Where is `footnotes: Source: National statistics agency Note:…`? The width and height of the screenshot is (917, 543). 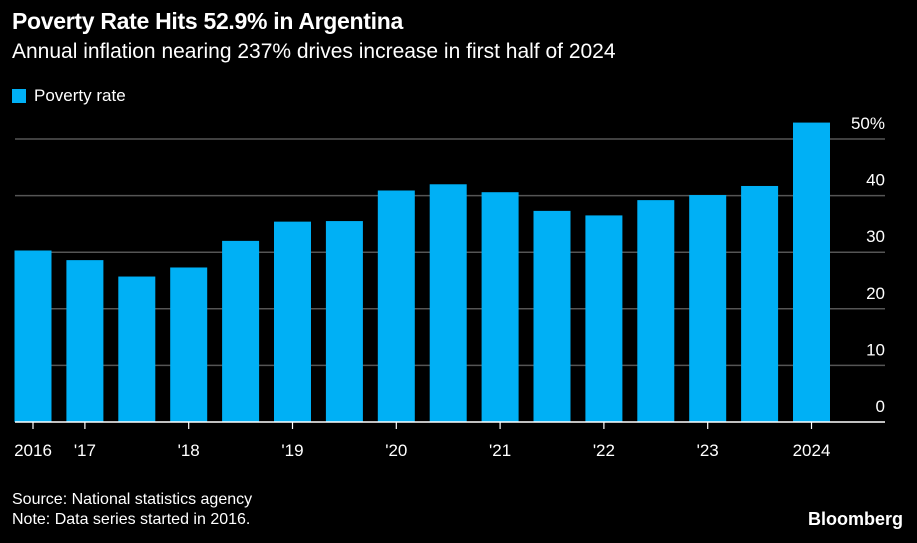
footnotes: Source: National statistics agency Note:… is located at coordinates (132, 510).